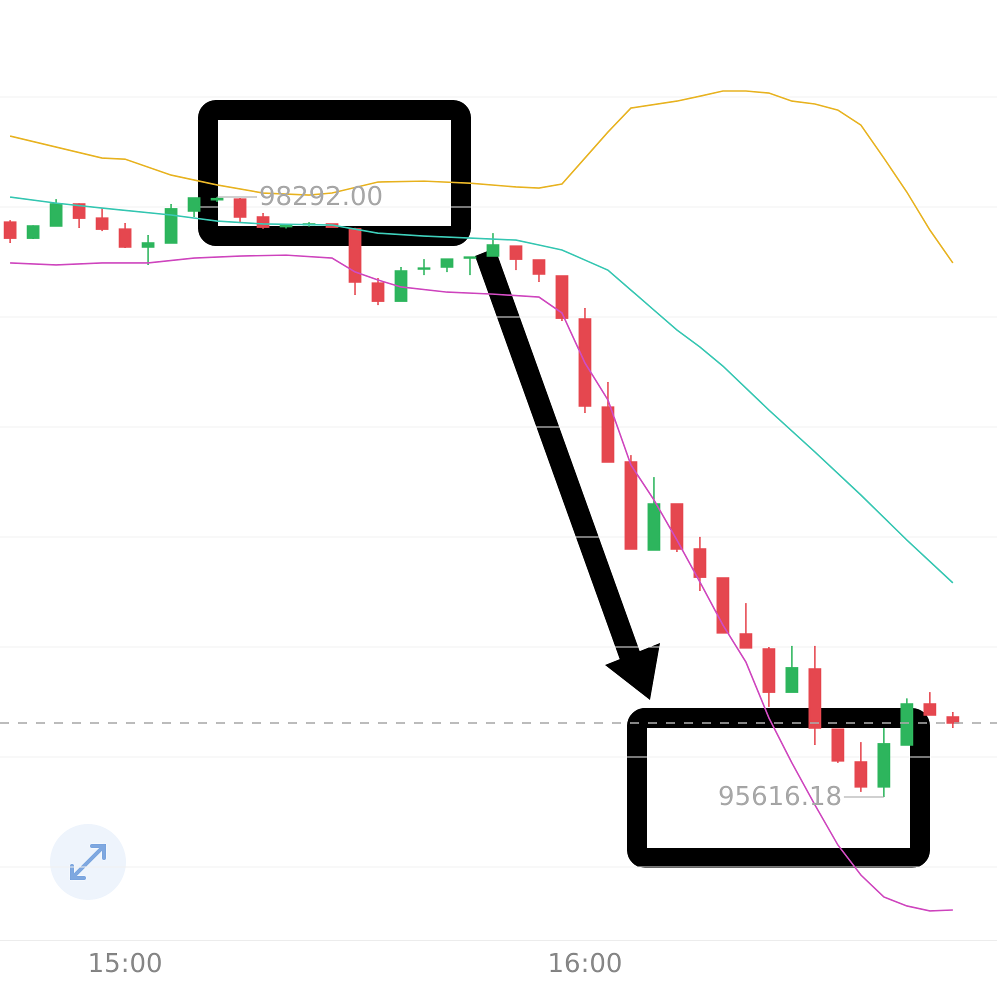  Describe the element at coordinates (584, 964) in the screenshot. I see `x-tick-label: 16:00` at that location.